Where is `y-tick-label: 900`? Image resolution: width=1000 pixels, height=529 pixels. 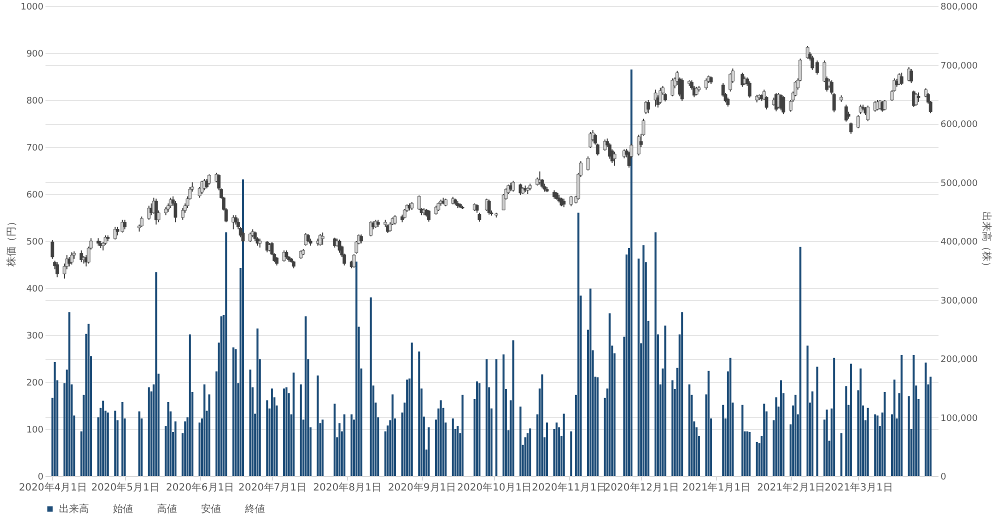 y-tick-label: 900 is located at coordinates (35, 55).